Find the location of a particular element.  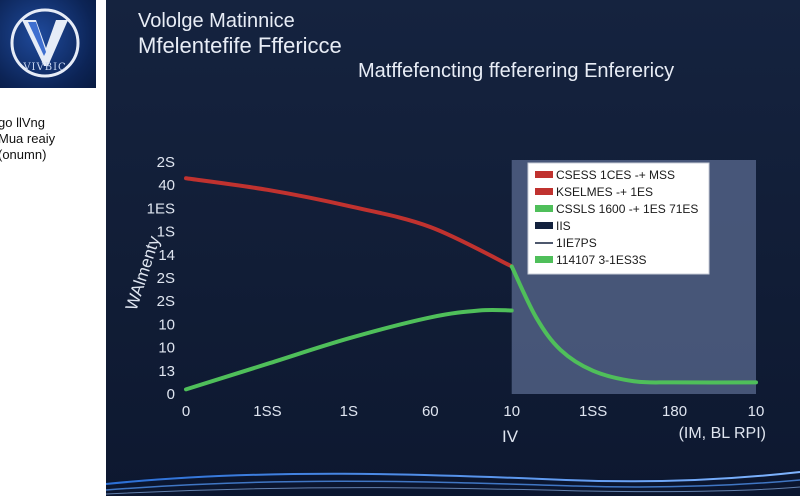

legend-label: IIS is located at coordinates (563, 226).